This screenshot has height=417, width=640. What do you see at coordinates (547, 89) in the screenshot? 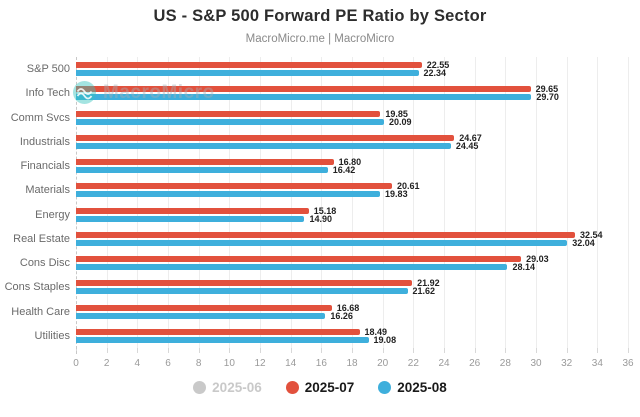
I see `value-label: 29.65` at bounding box center [547, 89].